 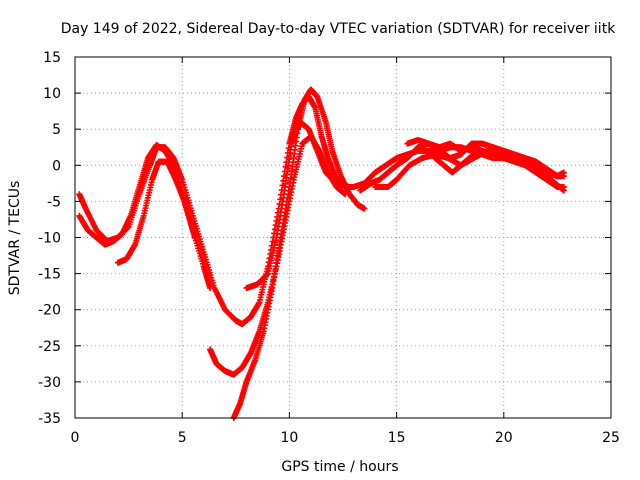 I want to click on y-tick-label: -10, so click(x=49, y=239).